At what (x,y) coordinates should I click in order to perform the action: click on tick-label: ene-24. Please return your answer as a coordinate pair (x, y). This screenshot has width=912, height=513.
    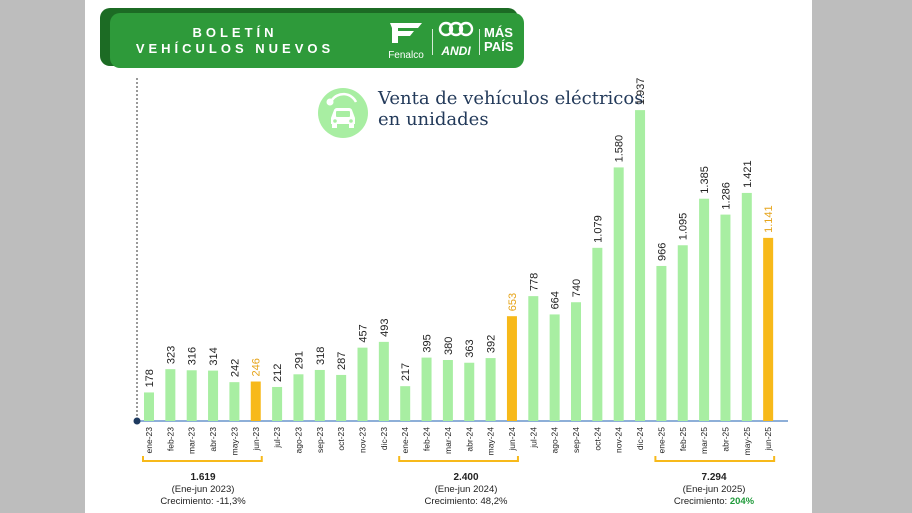
    Looking at the image, I should click on (405, 440).